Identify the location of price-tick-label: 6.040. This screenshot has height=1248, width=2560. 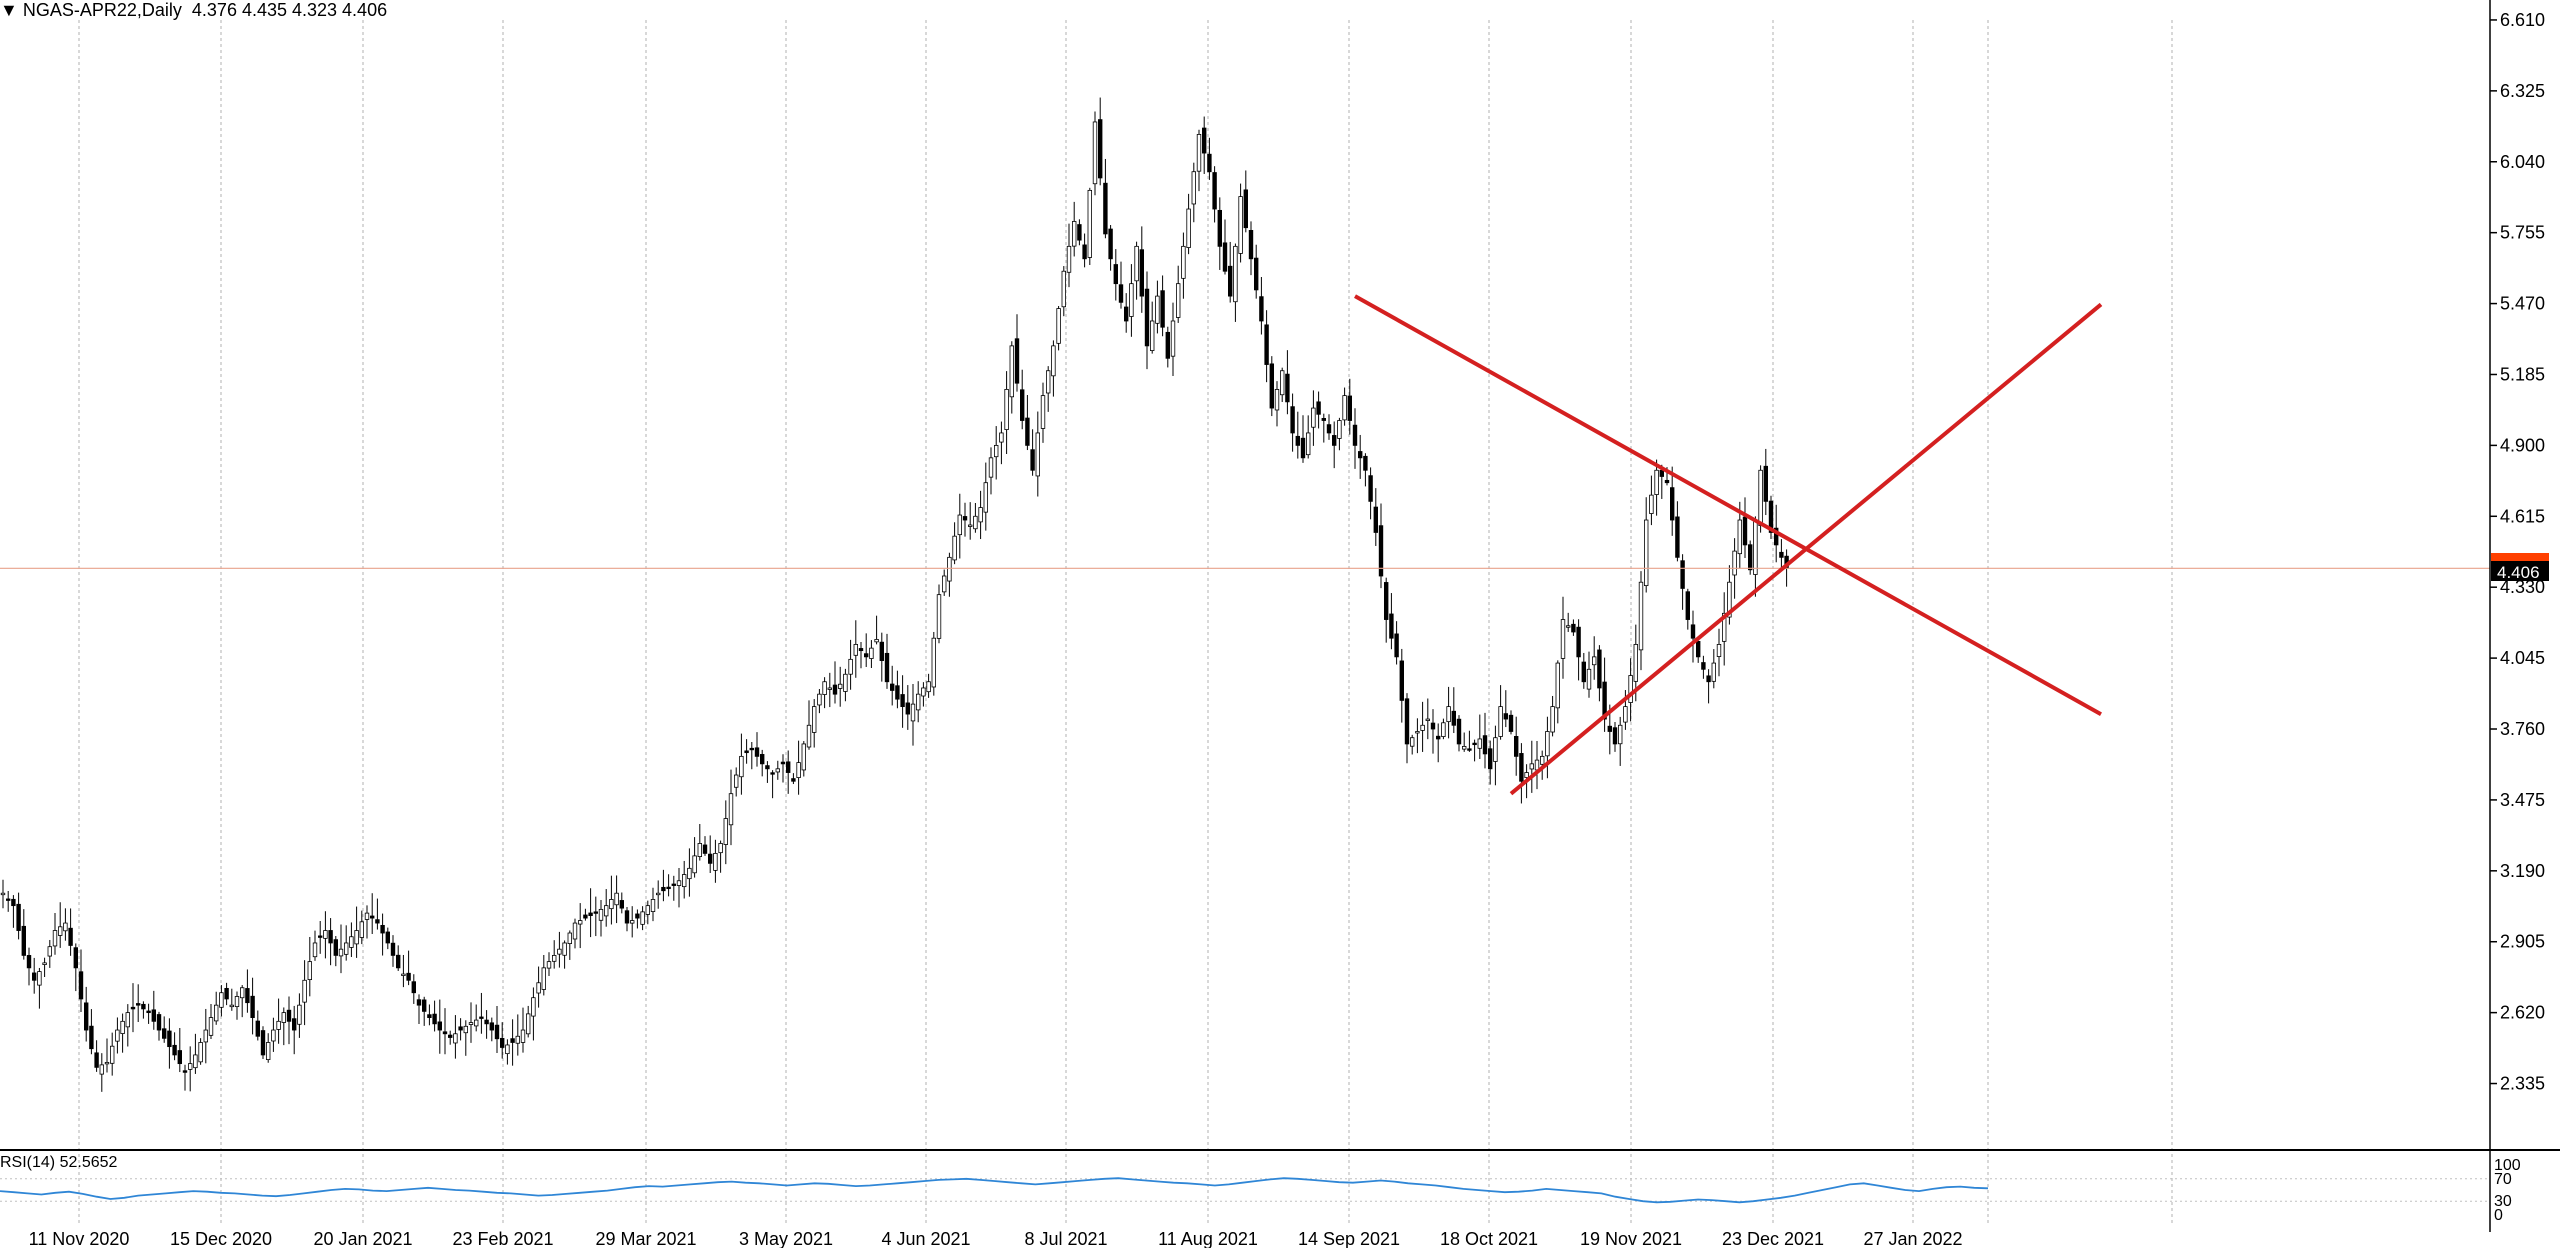
(2522, 162).